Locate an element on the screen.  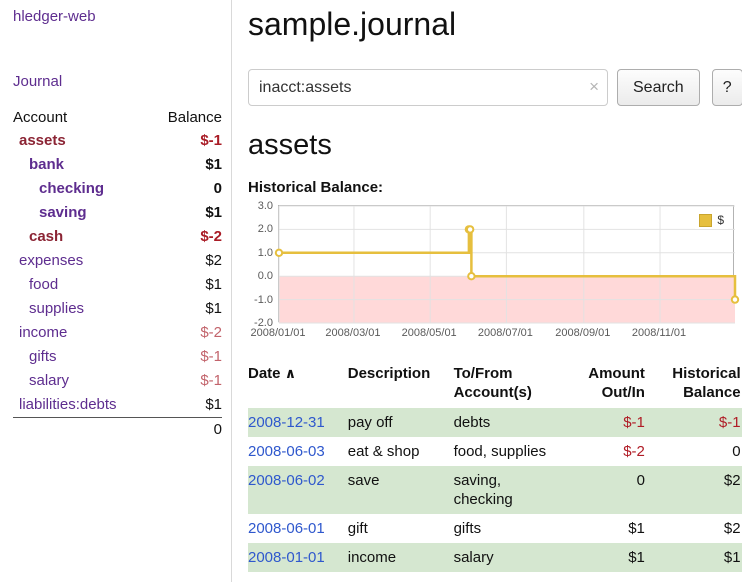
account-row: checking 0 is located at coordinates (117, 189).